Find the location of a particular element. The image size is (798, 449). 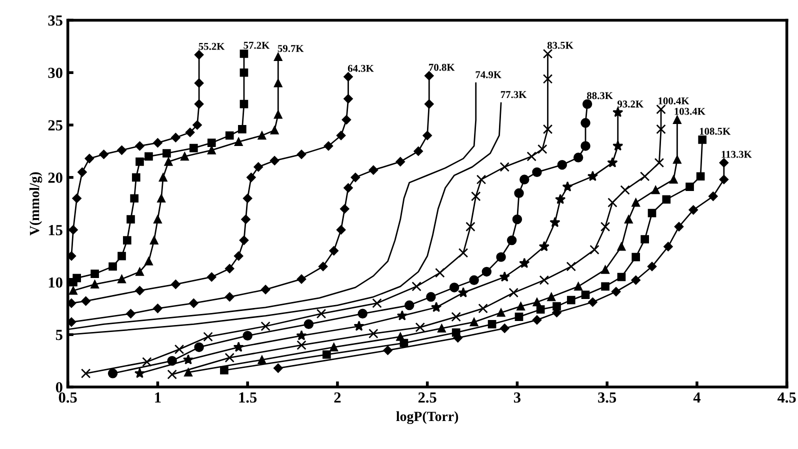

series-label: 103.4K is located at coordinates (690, 111).